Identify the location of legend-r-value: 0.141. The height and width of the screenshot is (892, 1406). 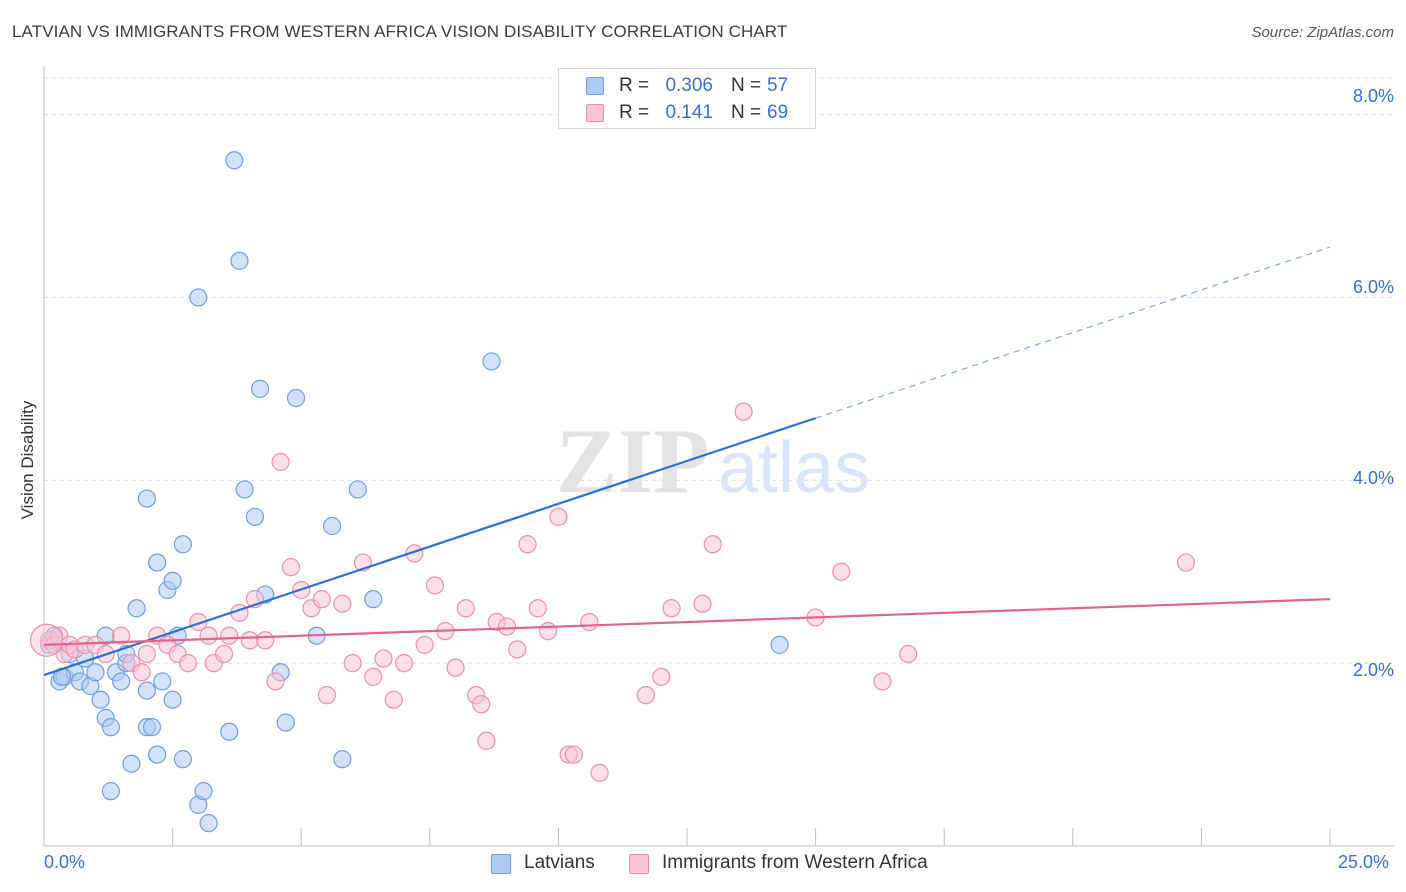
(689, 112).